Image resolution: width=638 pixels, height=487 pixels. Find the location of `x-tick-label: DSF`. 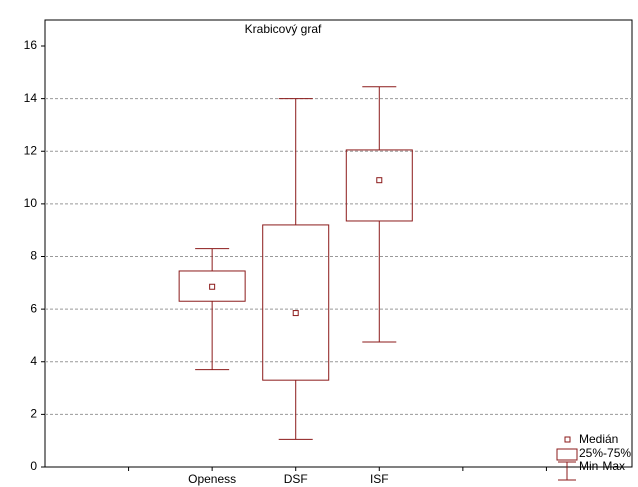

x-tick-label: DSF is located at coordinates (296, 479).